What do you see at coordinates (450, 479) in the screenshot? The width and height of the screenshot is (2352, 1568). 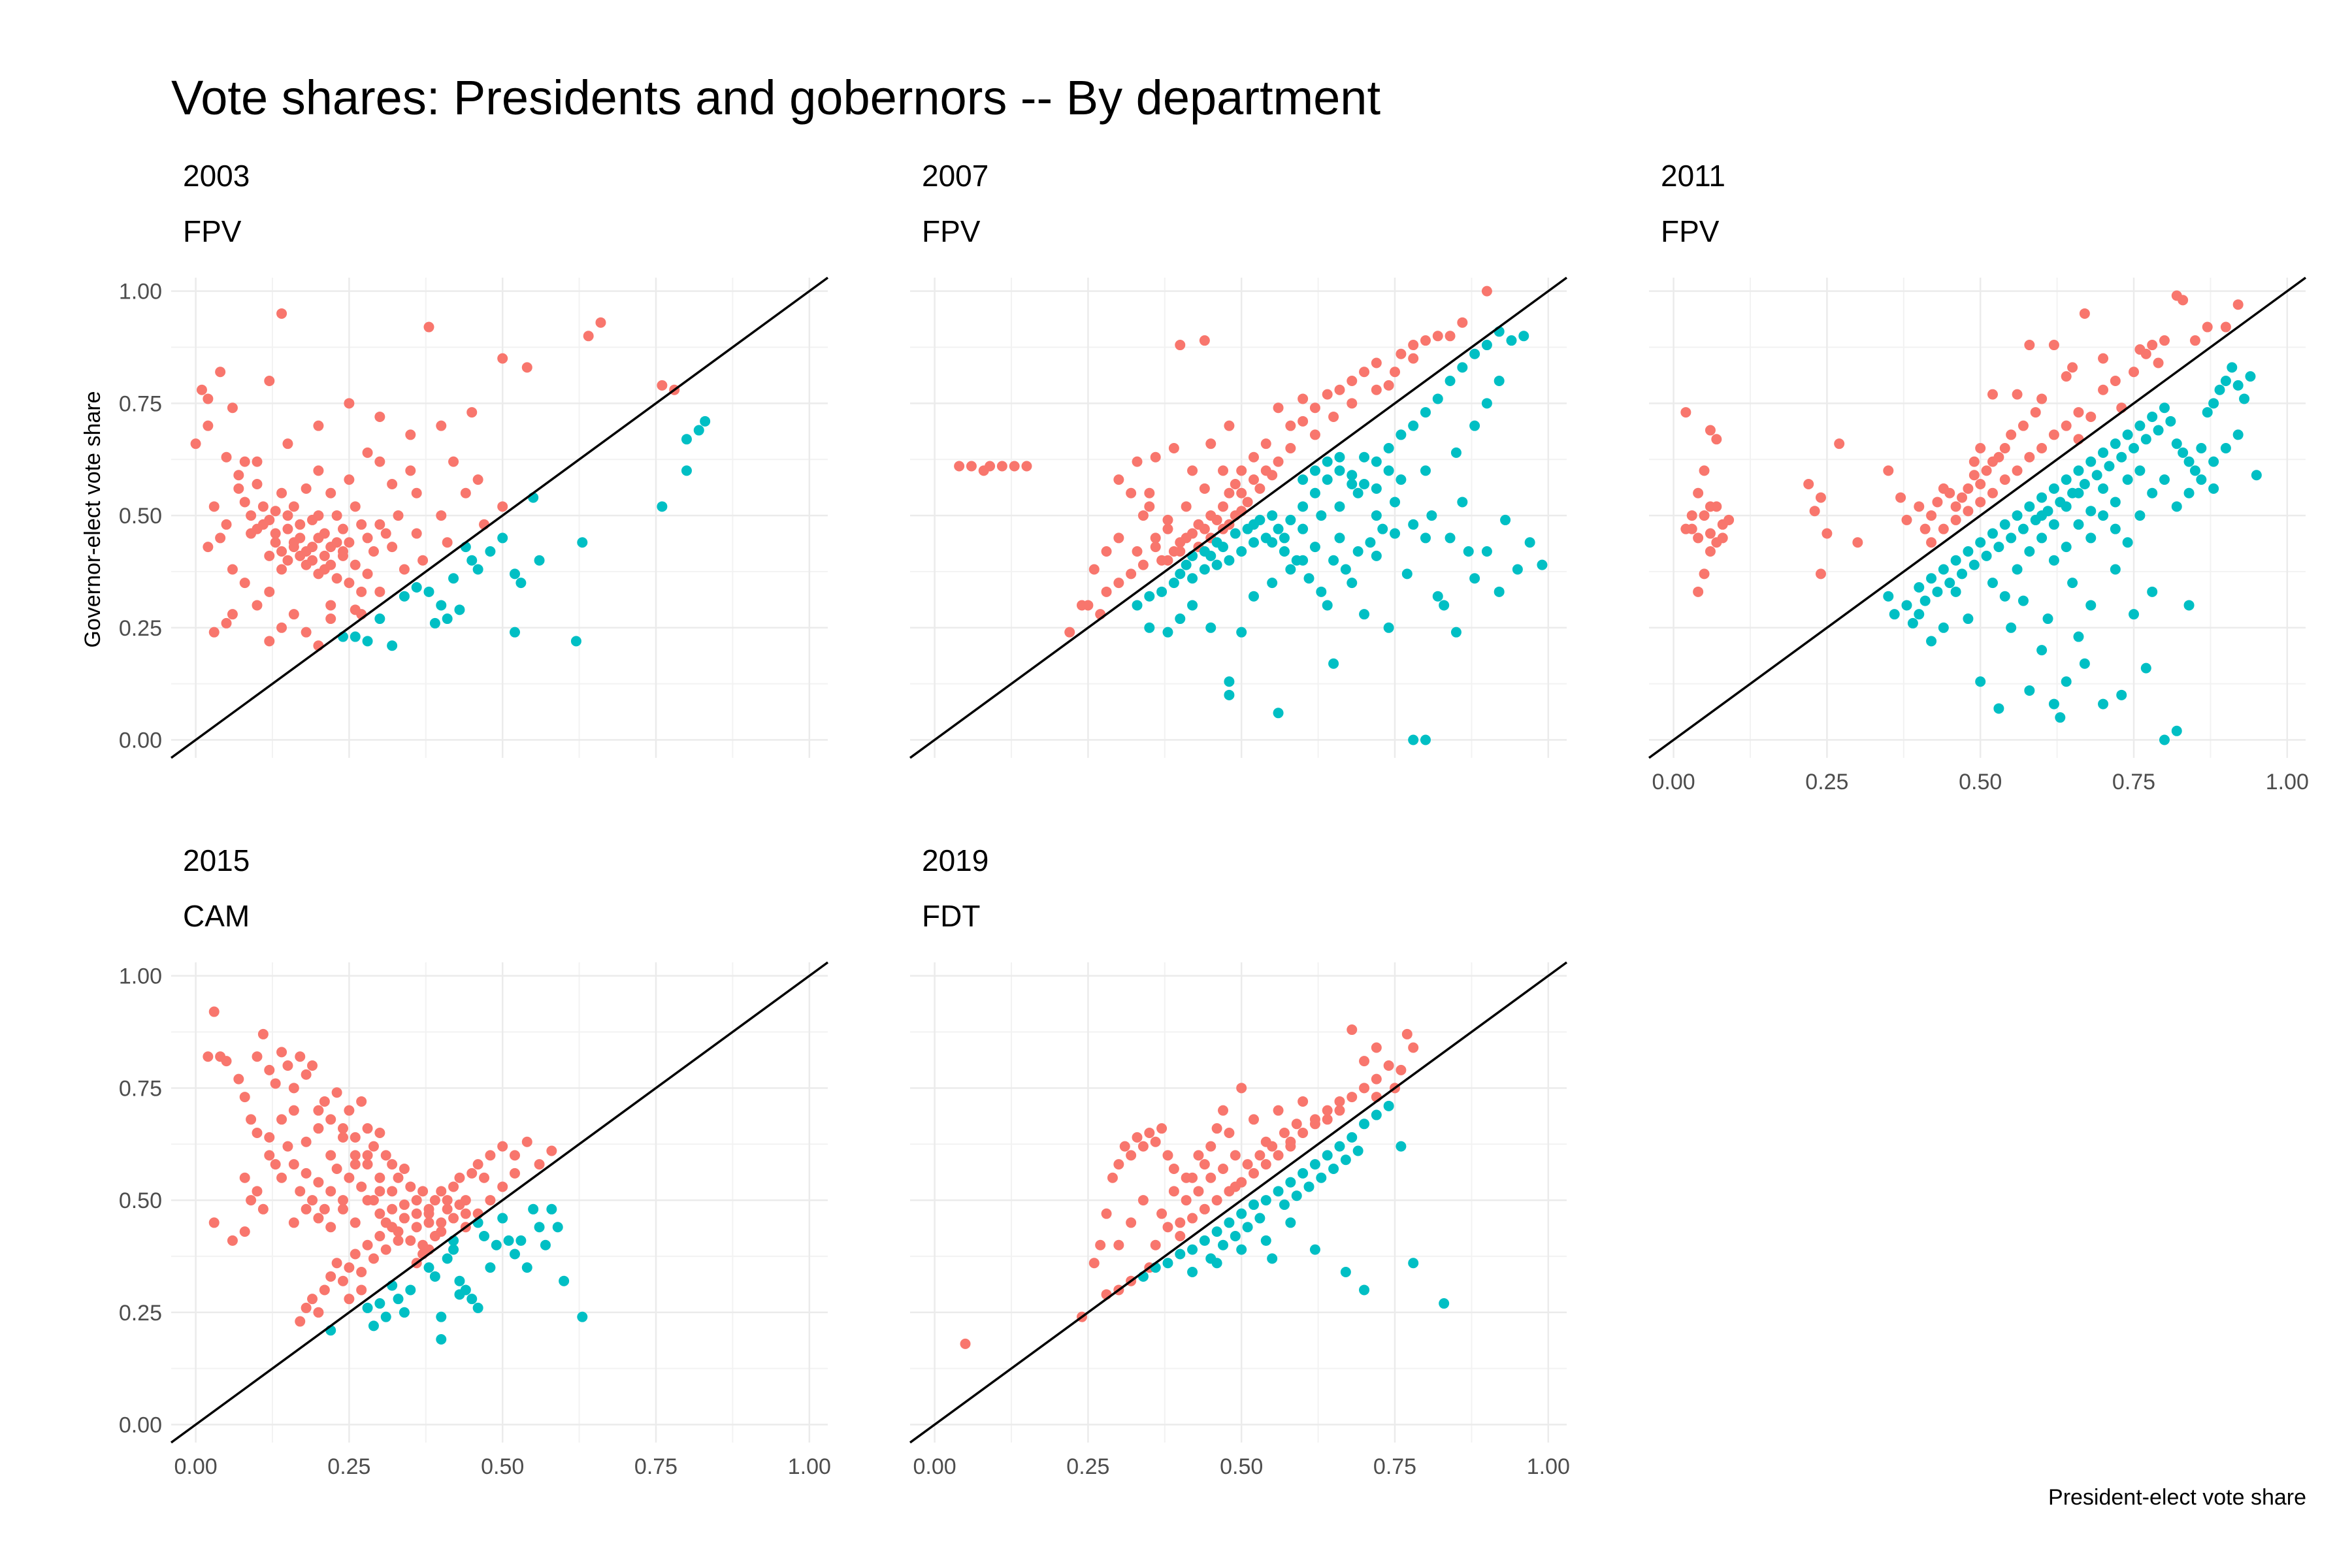 I see `points-group` at bounding box center [450, 479].